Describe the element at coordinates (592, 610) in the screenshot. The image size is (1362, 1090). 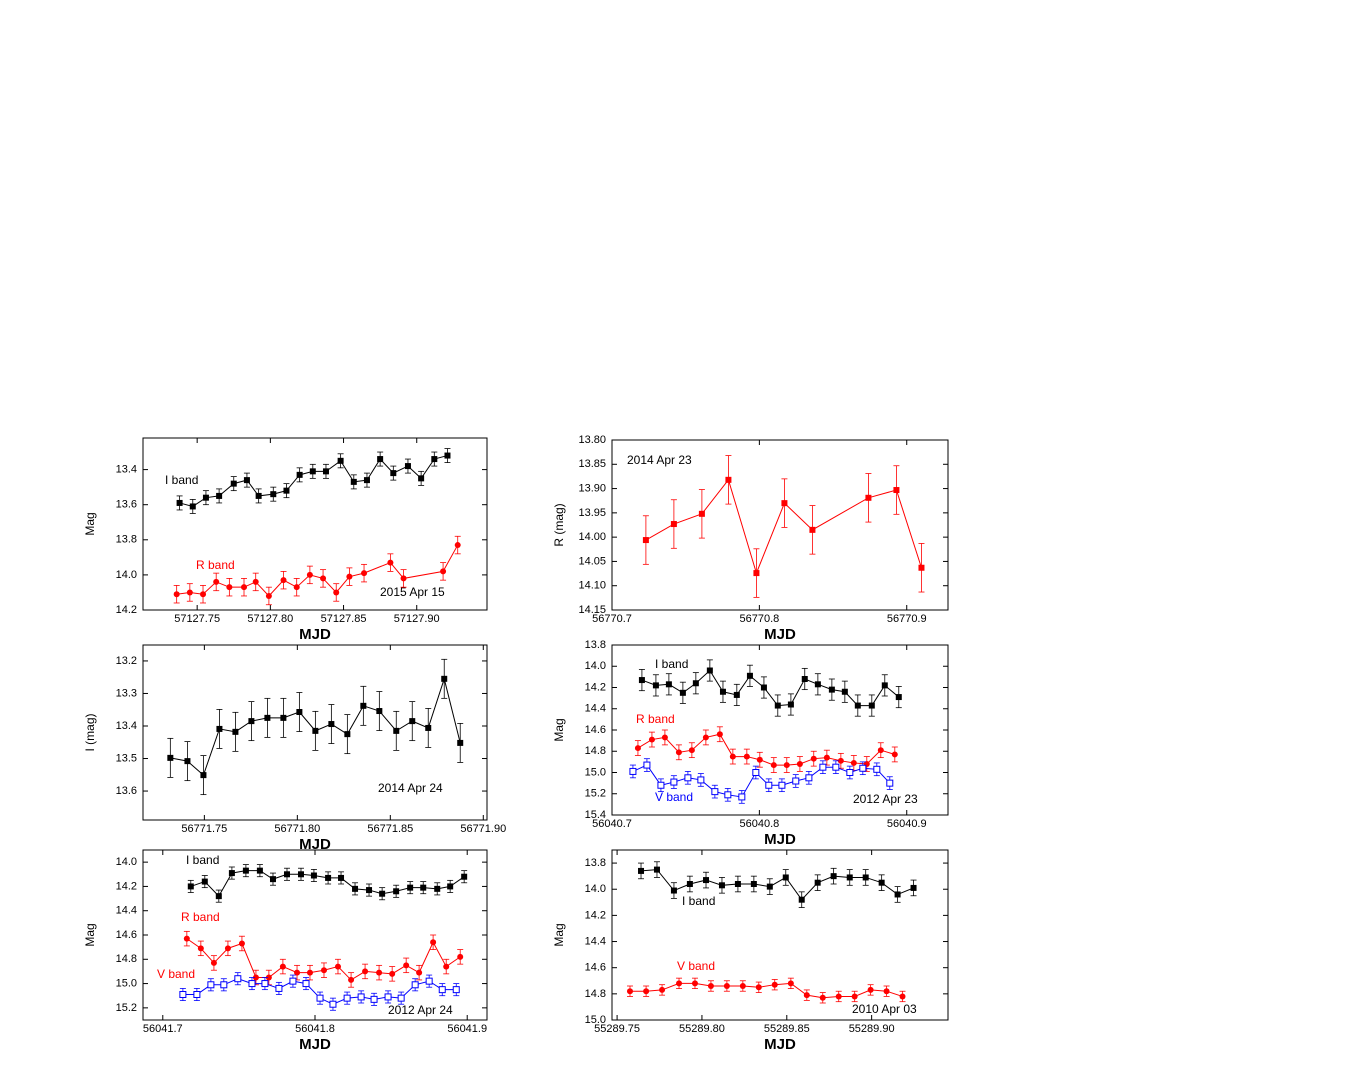
I see `y-tick-label: 14.15` at that location.